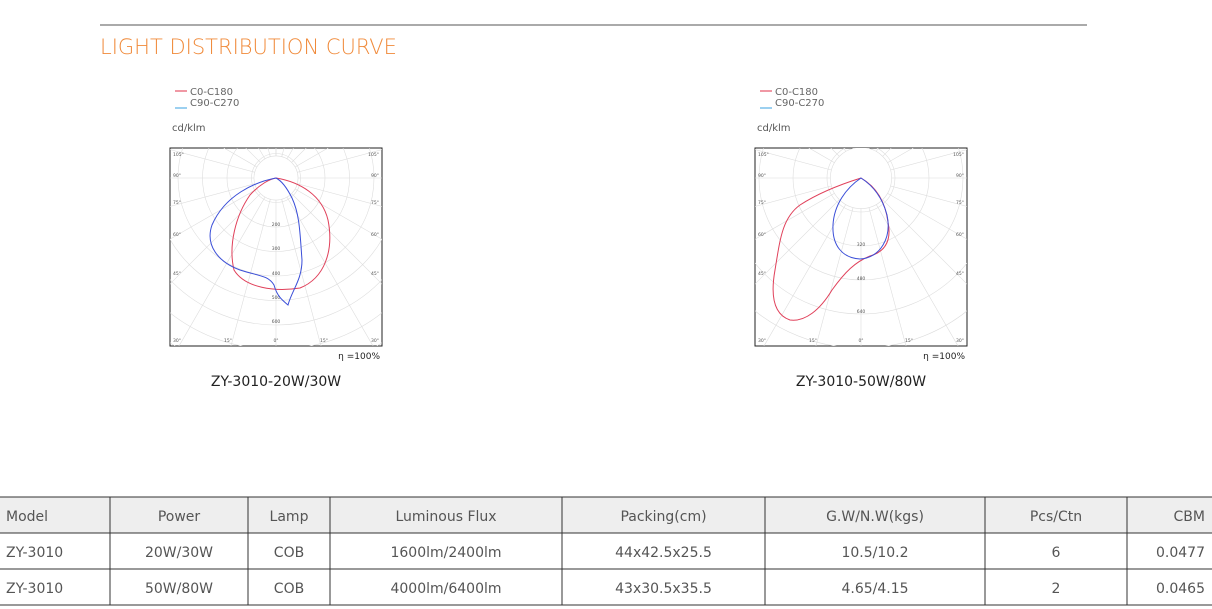 Image resolution: width=1212 pixels, height=609 pixels. Describe the element at coordinates (1189, 517) in the screenshot. I see `table-header-cell: CBM` at that location.